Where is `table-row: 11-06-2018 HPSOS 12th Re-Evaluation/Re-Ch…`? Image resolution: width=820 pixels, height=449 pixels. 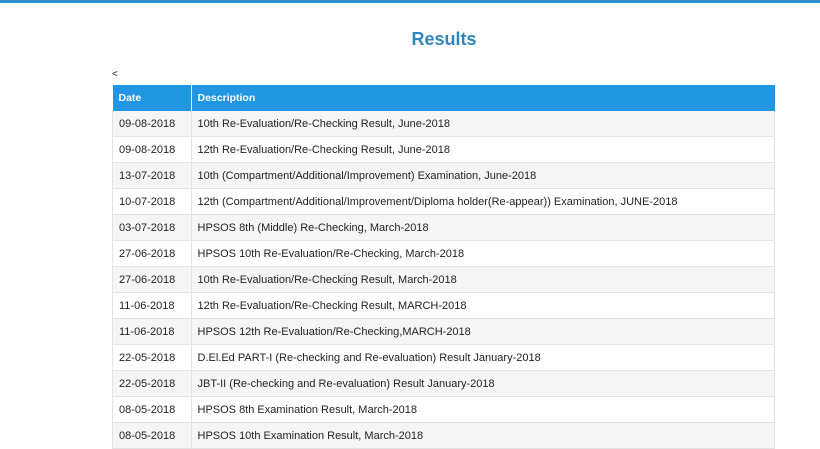 table-row: 11-06-2018 HPSOS 12th Re-Evaluation/Re-Ch… is located at coordinates (443, 331).